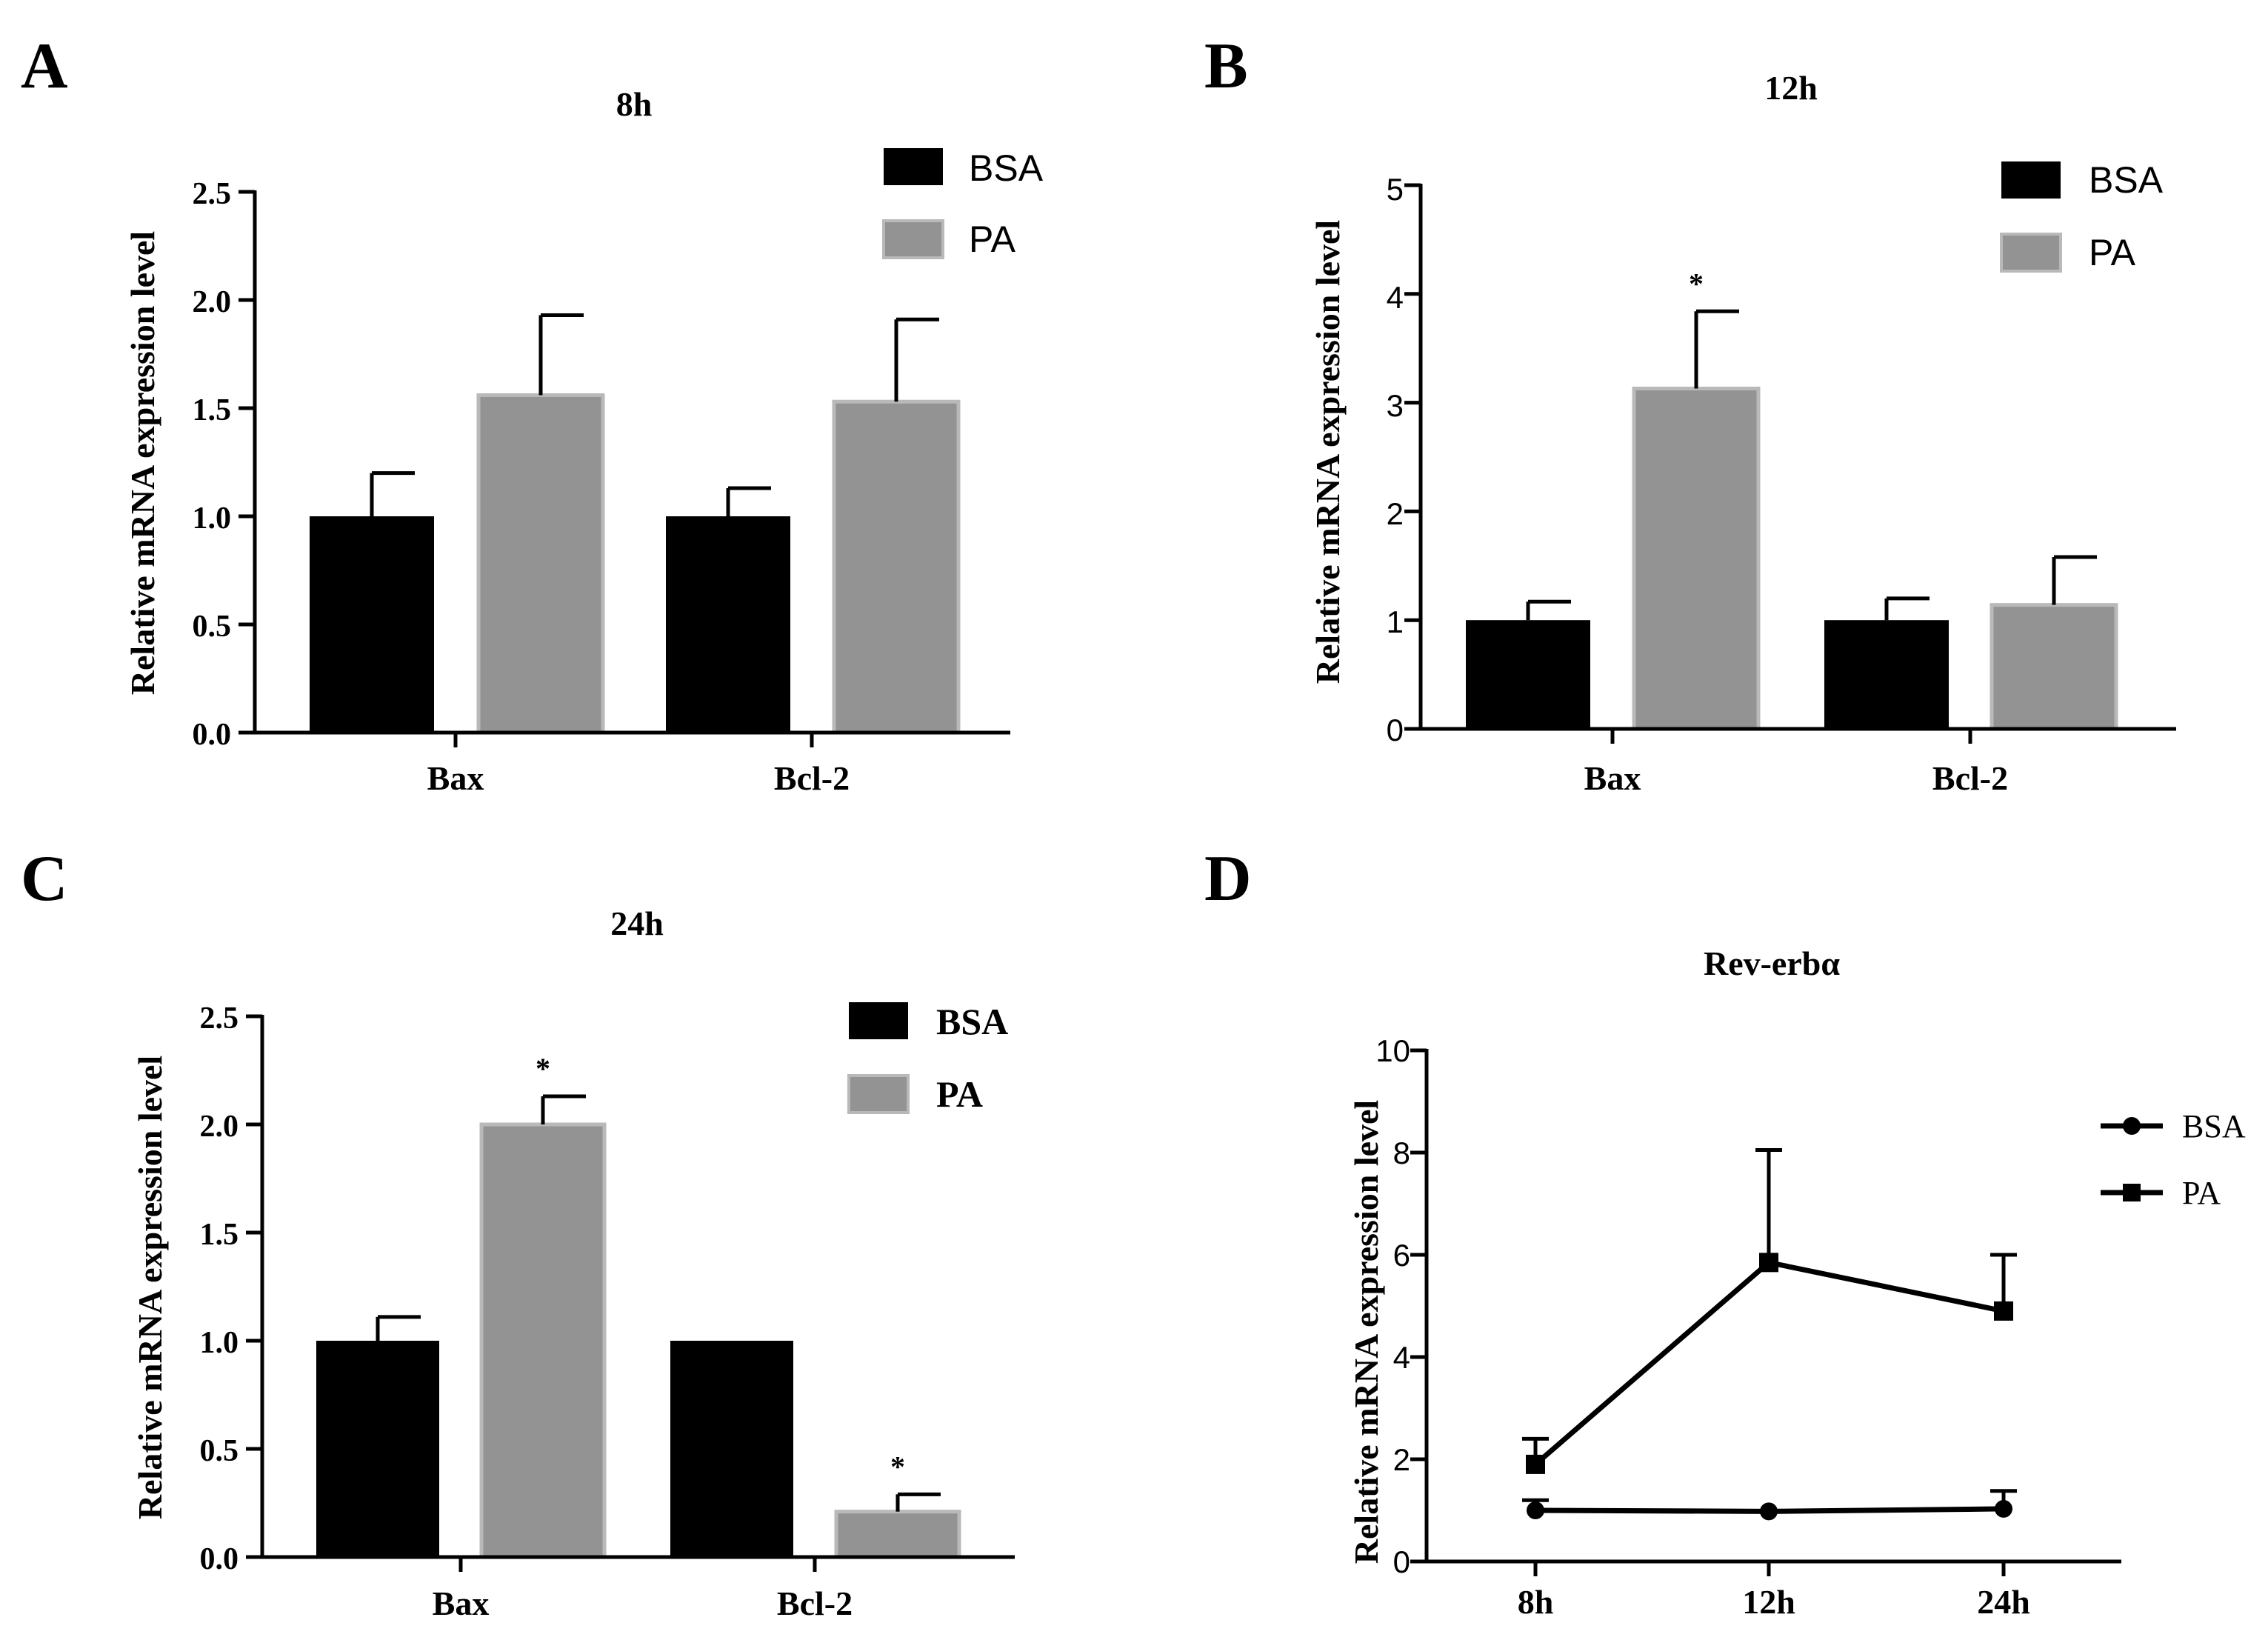 Image resolution: width=2268 pixels, height=1640 pixels. What do you see at coordinates (1791, 88) in the screenshot?
I see `chart-title-b: 12h` at bounding box center [1791, 88].